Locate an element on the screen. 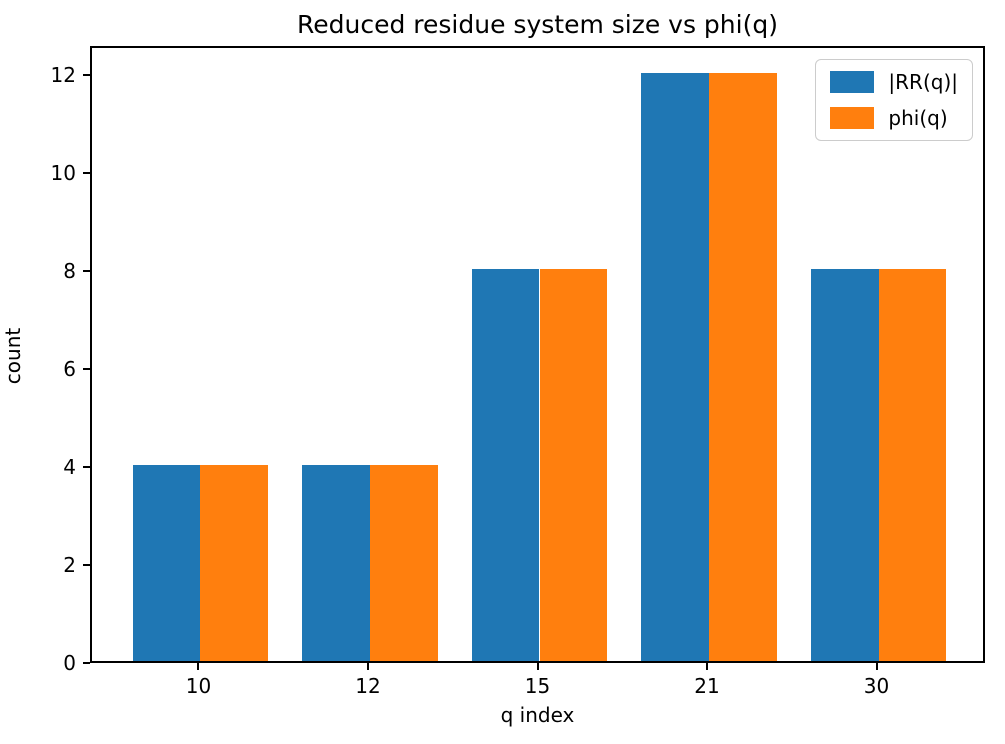 Image resolution: width=1005 pixels, height=744 pixels. y-tick-label: 10 is located at coordinates (63, 173).